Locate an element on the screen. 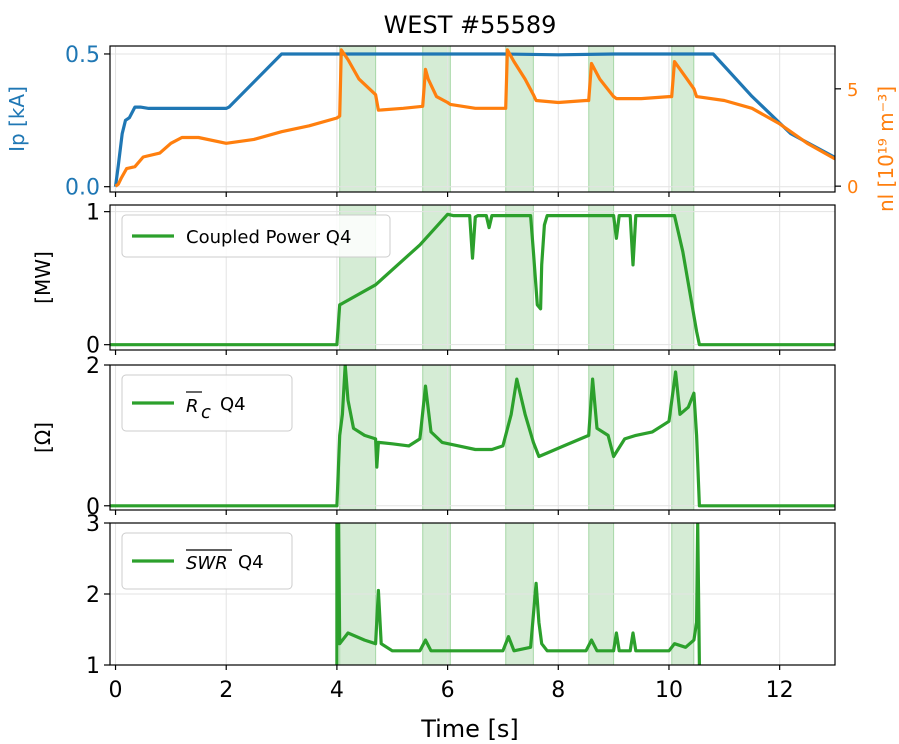 The width and height of the screenshot is (899, 744). x-tick-label: 4 is located at coordinates (337, 690).